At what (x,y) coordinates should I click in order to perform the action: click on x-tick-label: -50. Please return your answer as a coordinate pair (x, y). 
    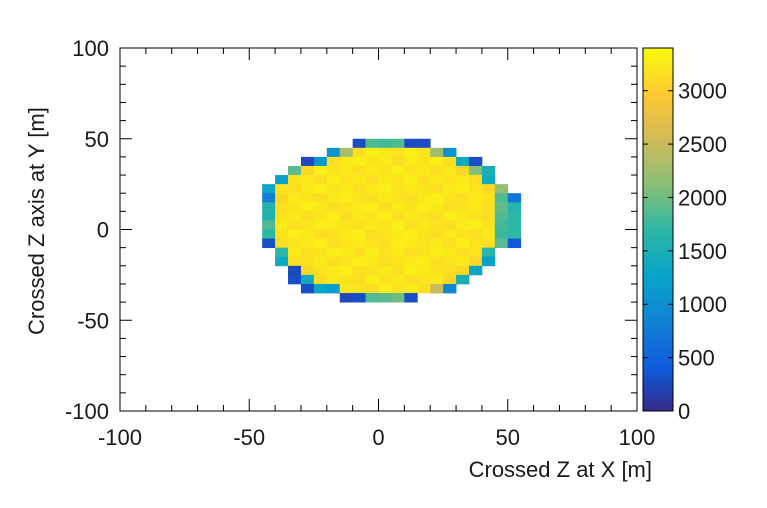
    Looking at the image, I should click on (249, 437).